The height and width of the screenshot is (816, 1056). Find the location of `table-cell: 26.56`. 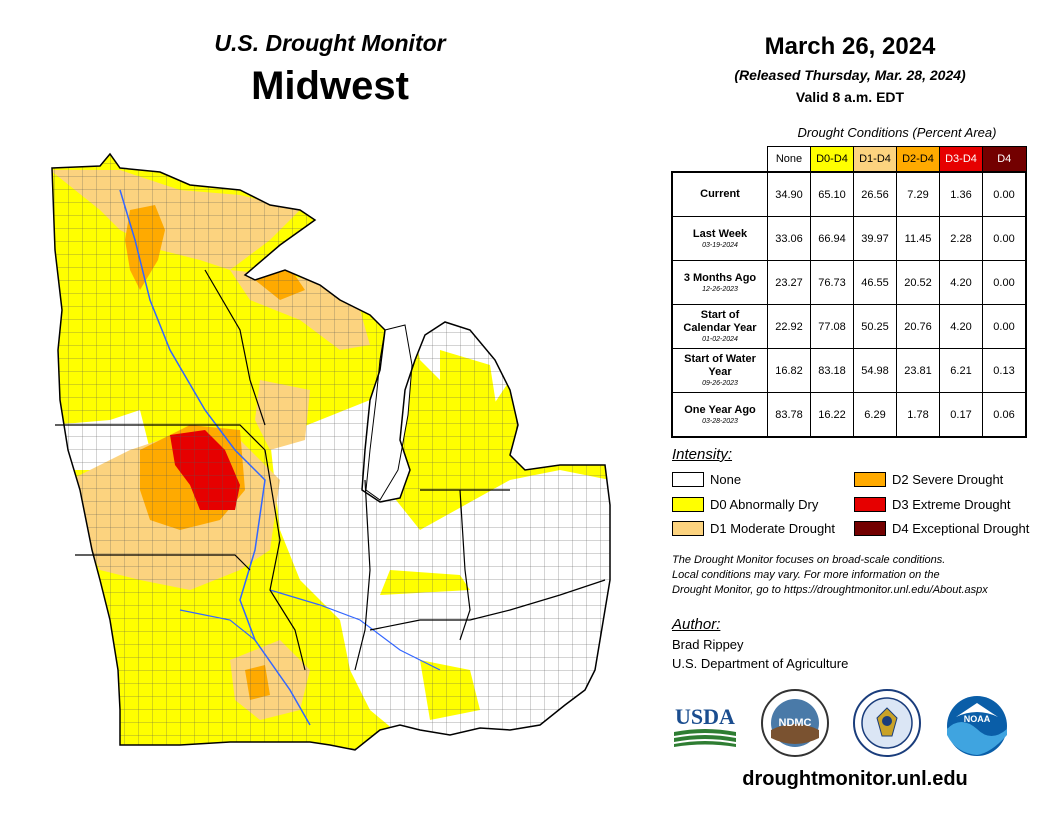

table-cell: 26.56 is located at coordinates (875, 194).